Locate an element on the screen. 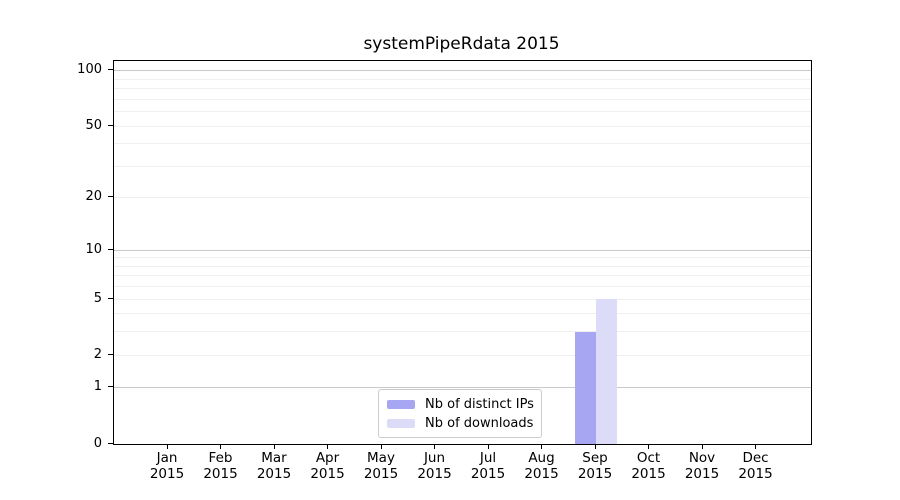 The width and height of the screenshot is (900, 500). legend: Nb of distinct IPs Nb of downloads is located at coordinates (460, 413).